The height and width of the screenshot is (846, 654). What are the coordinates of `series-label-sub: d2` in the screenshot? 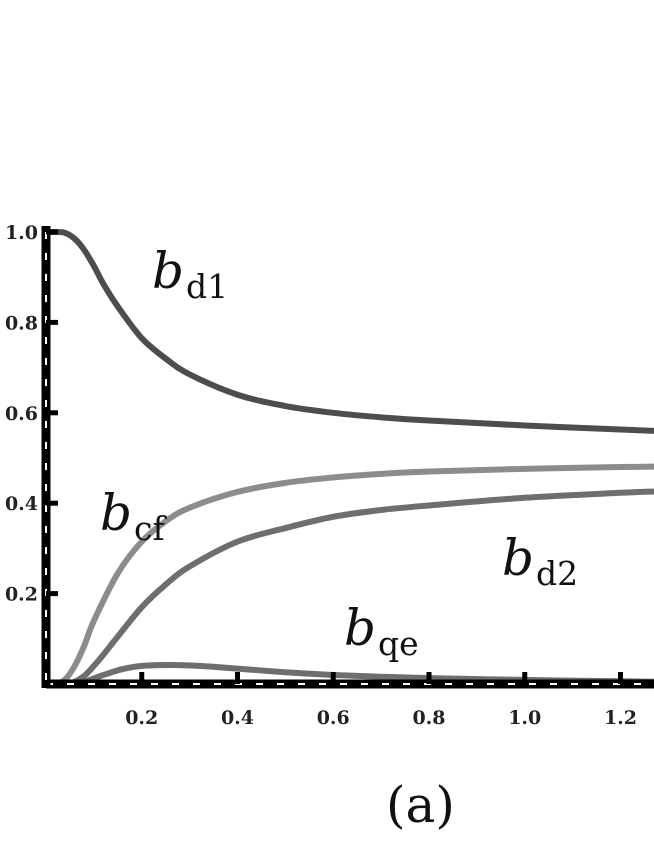 It's located at (557, 573).